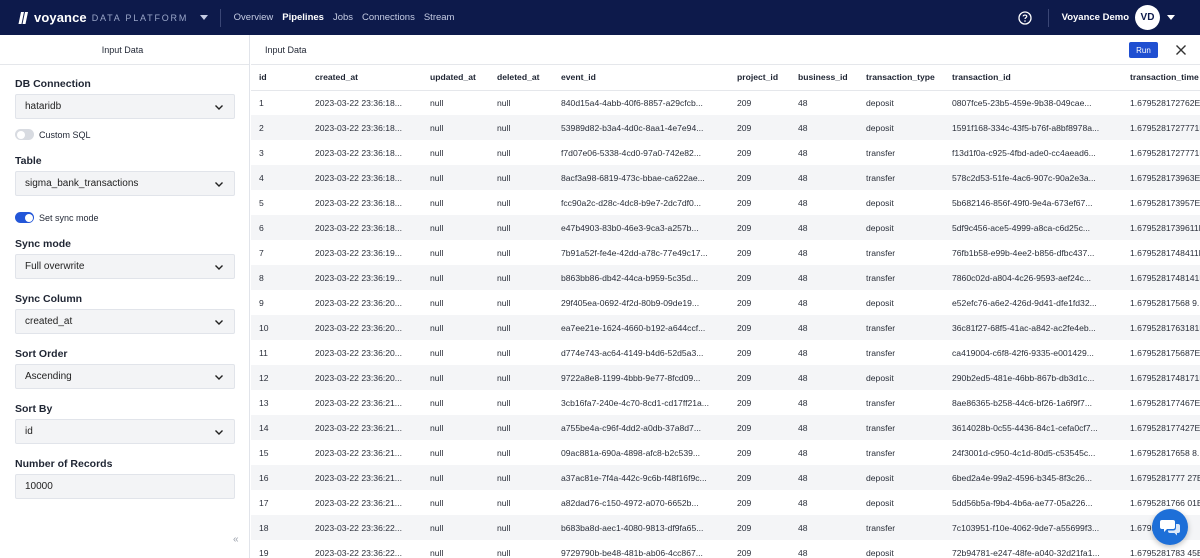 This screenshot has width=1200, height=558. Describe the element at coordinates (125, 321) in the screenshot. I see `sync-column-select: created_at` at that location.